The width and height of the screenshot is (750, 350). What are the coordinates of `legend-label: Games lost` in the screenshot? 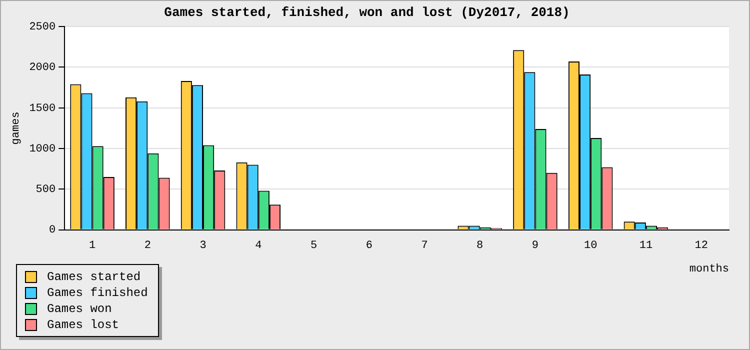 It's located at (83, 325).